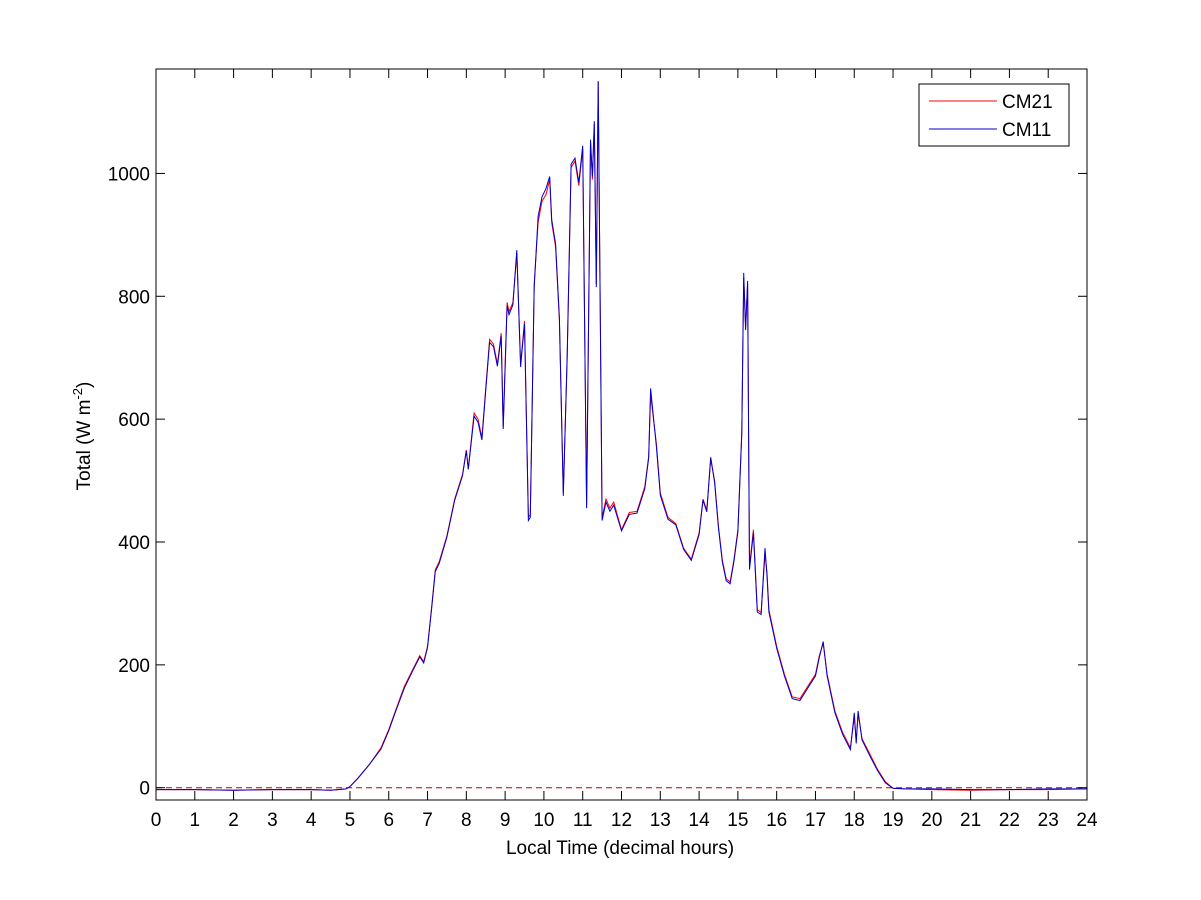  Describe the element at coordinates (134, 666) in the screenshot. I see `y-tick-label: 200` at that location.